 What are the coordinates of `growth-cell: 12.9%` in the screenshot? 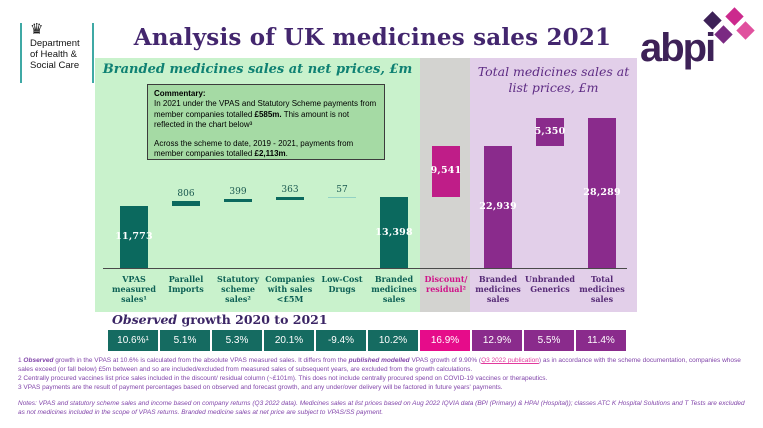 It's located at (497, 340).